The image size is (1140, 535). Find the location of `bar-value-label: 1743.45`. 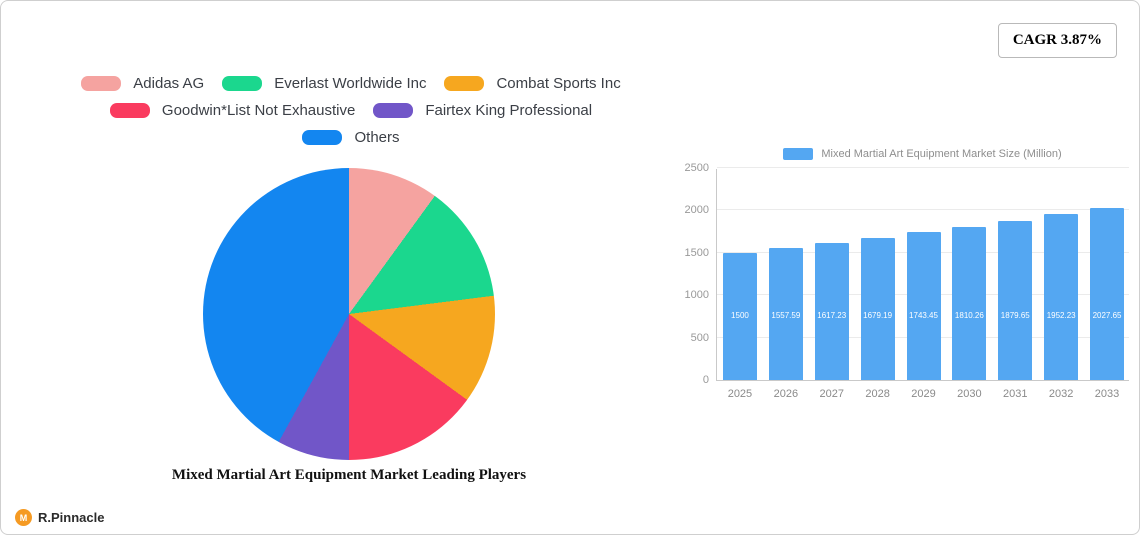

bar-value-label: 1743.45 is located at coordinates (923, 315).